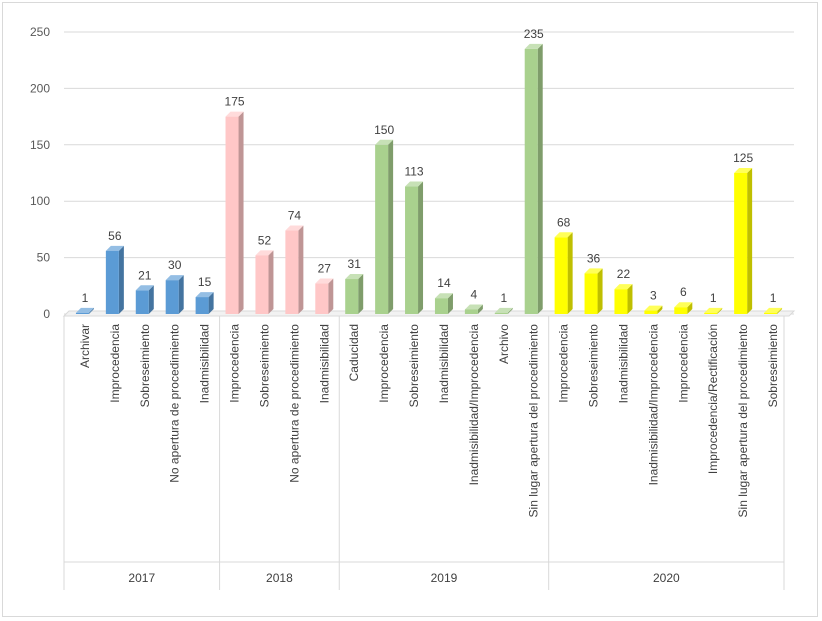 This screenshot has width=822, height=621. Describe the element at coordinates (683, 292) in the screenshot. I see `data-label: 6` at that location.